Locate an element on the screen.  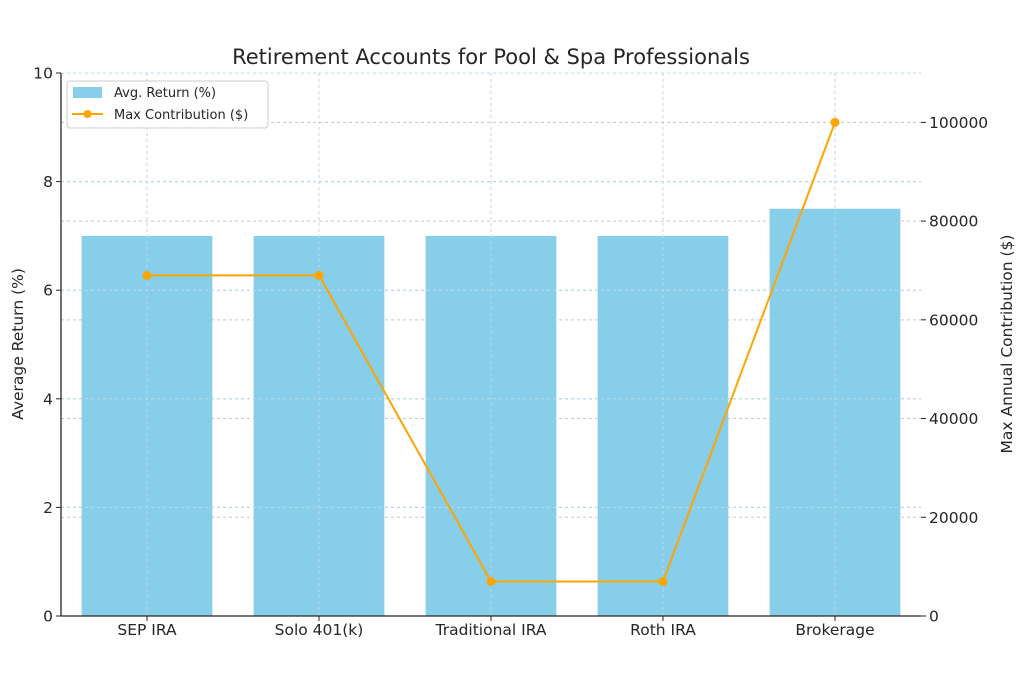
tick-label-right: 100000 is located at coordinates (958, 123).